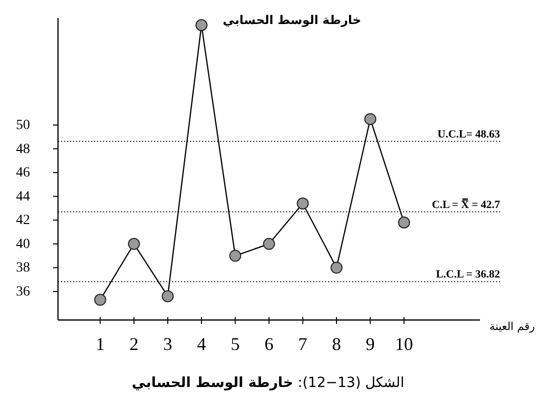 This screenshot has width=537, height=402. What do you see at coordinates (23, 196) in the screenshot?
I see `y-tick-label: 44` at bounding box center [23, 196].